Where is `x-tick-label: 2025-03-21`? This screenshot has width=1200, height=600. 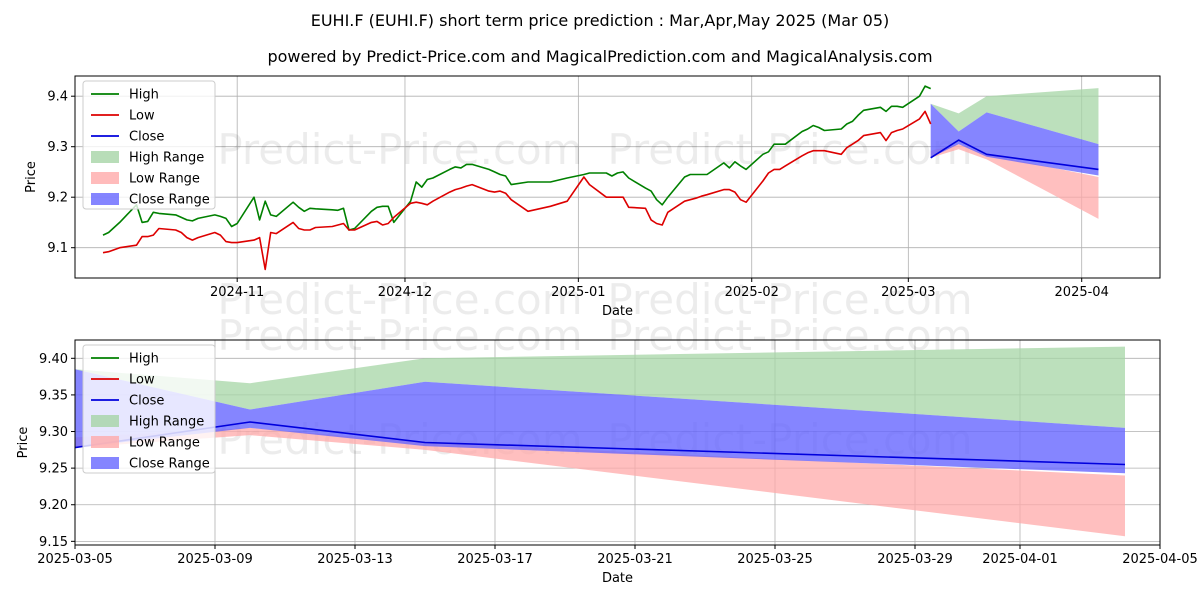
x-tick-label: 2025-03-21 is located at coordinates (635, 559).